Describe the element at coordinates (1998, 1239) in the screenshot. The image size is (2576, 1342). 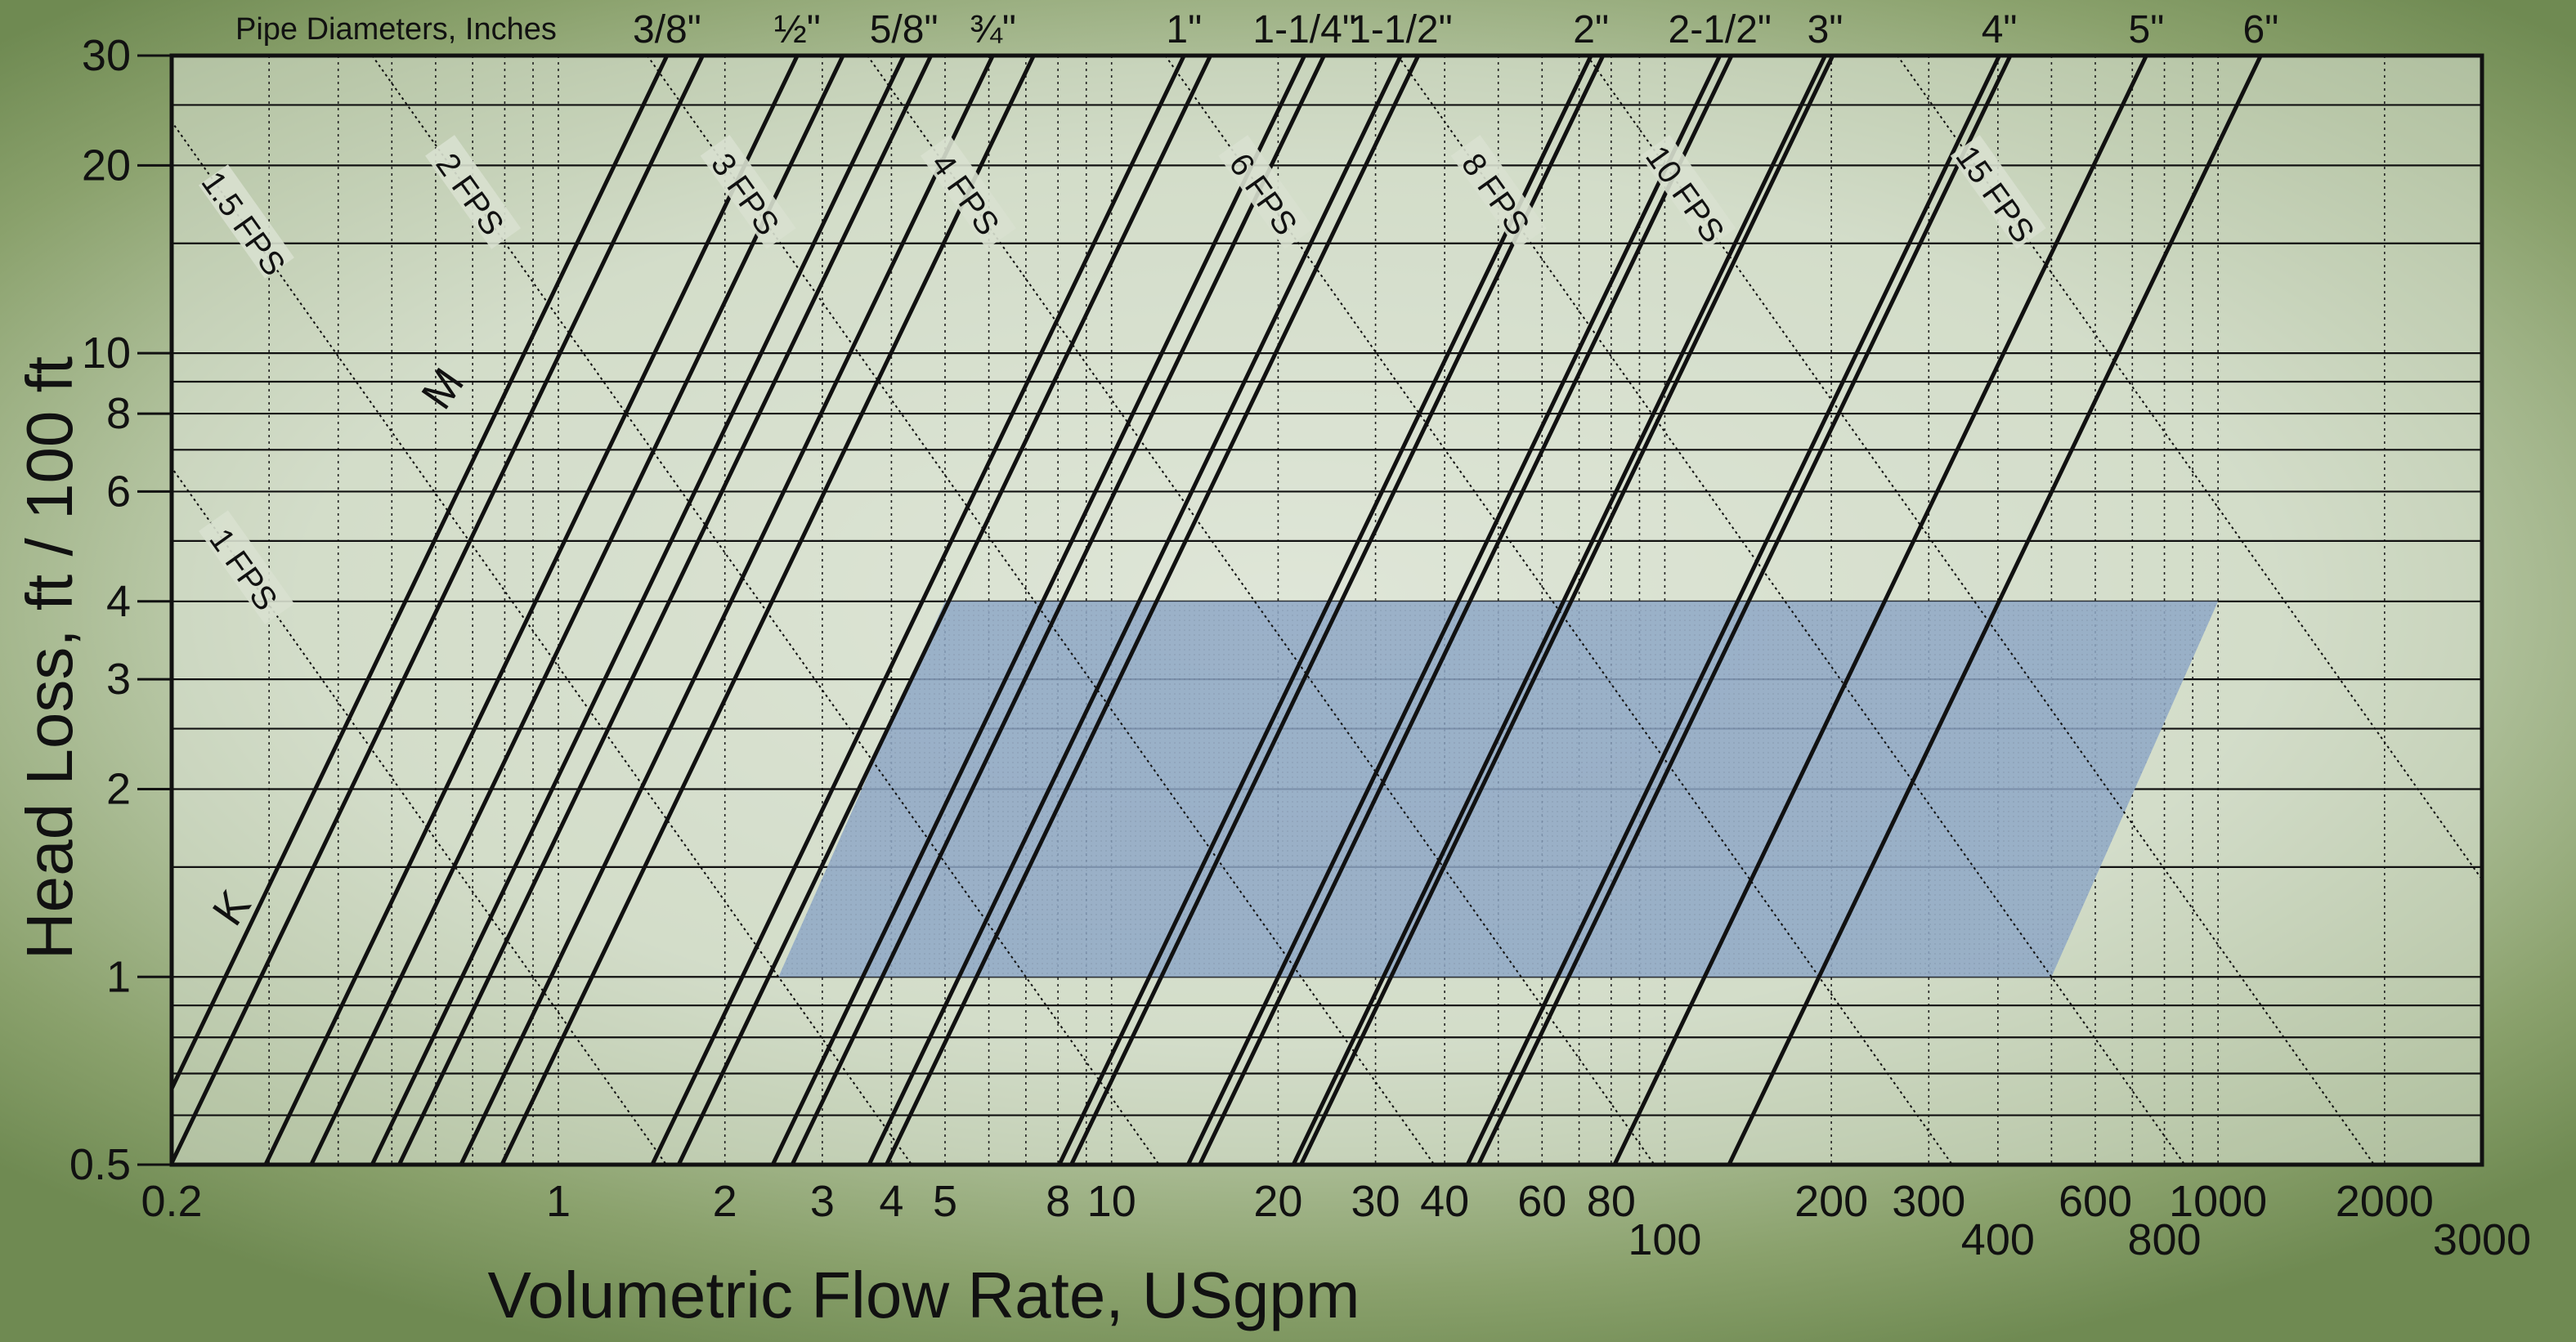
I see `x-tick-label: 400` at that location.